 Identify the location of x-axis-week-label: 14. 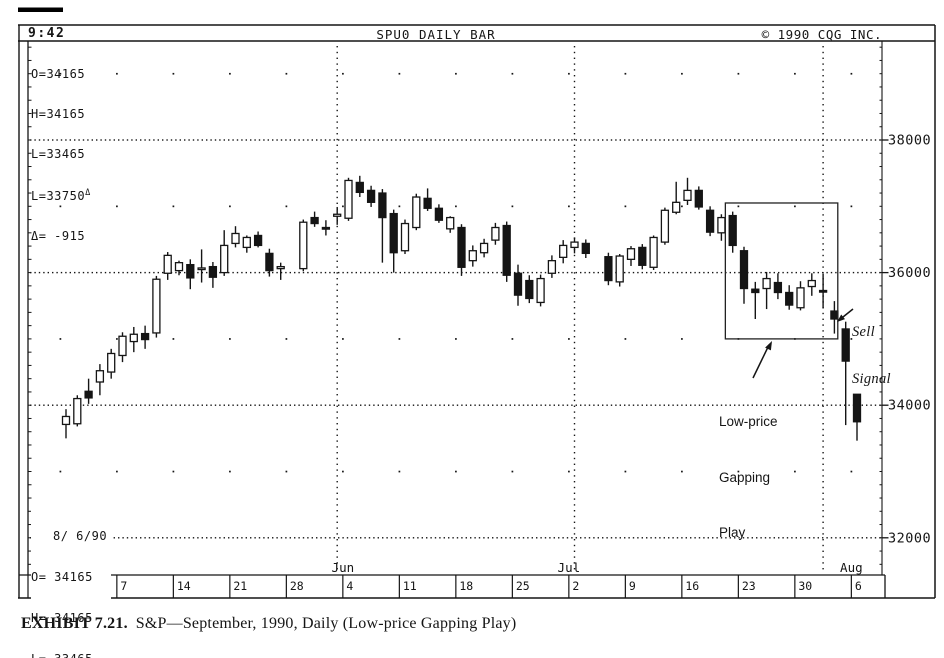
(184, 586).